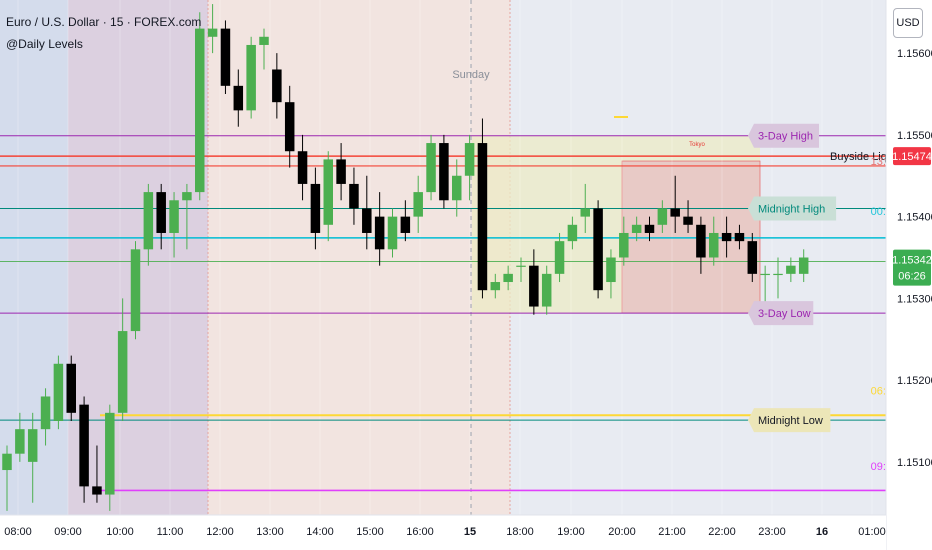 The height and width of the screenshot is (550, 932). What do you see at coordinates (912, 277) in the screenshot?
I see `countdown-text: 06:26` at bounding box center [912, 277].